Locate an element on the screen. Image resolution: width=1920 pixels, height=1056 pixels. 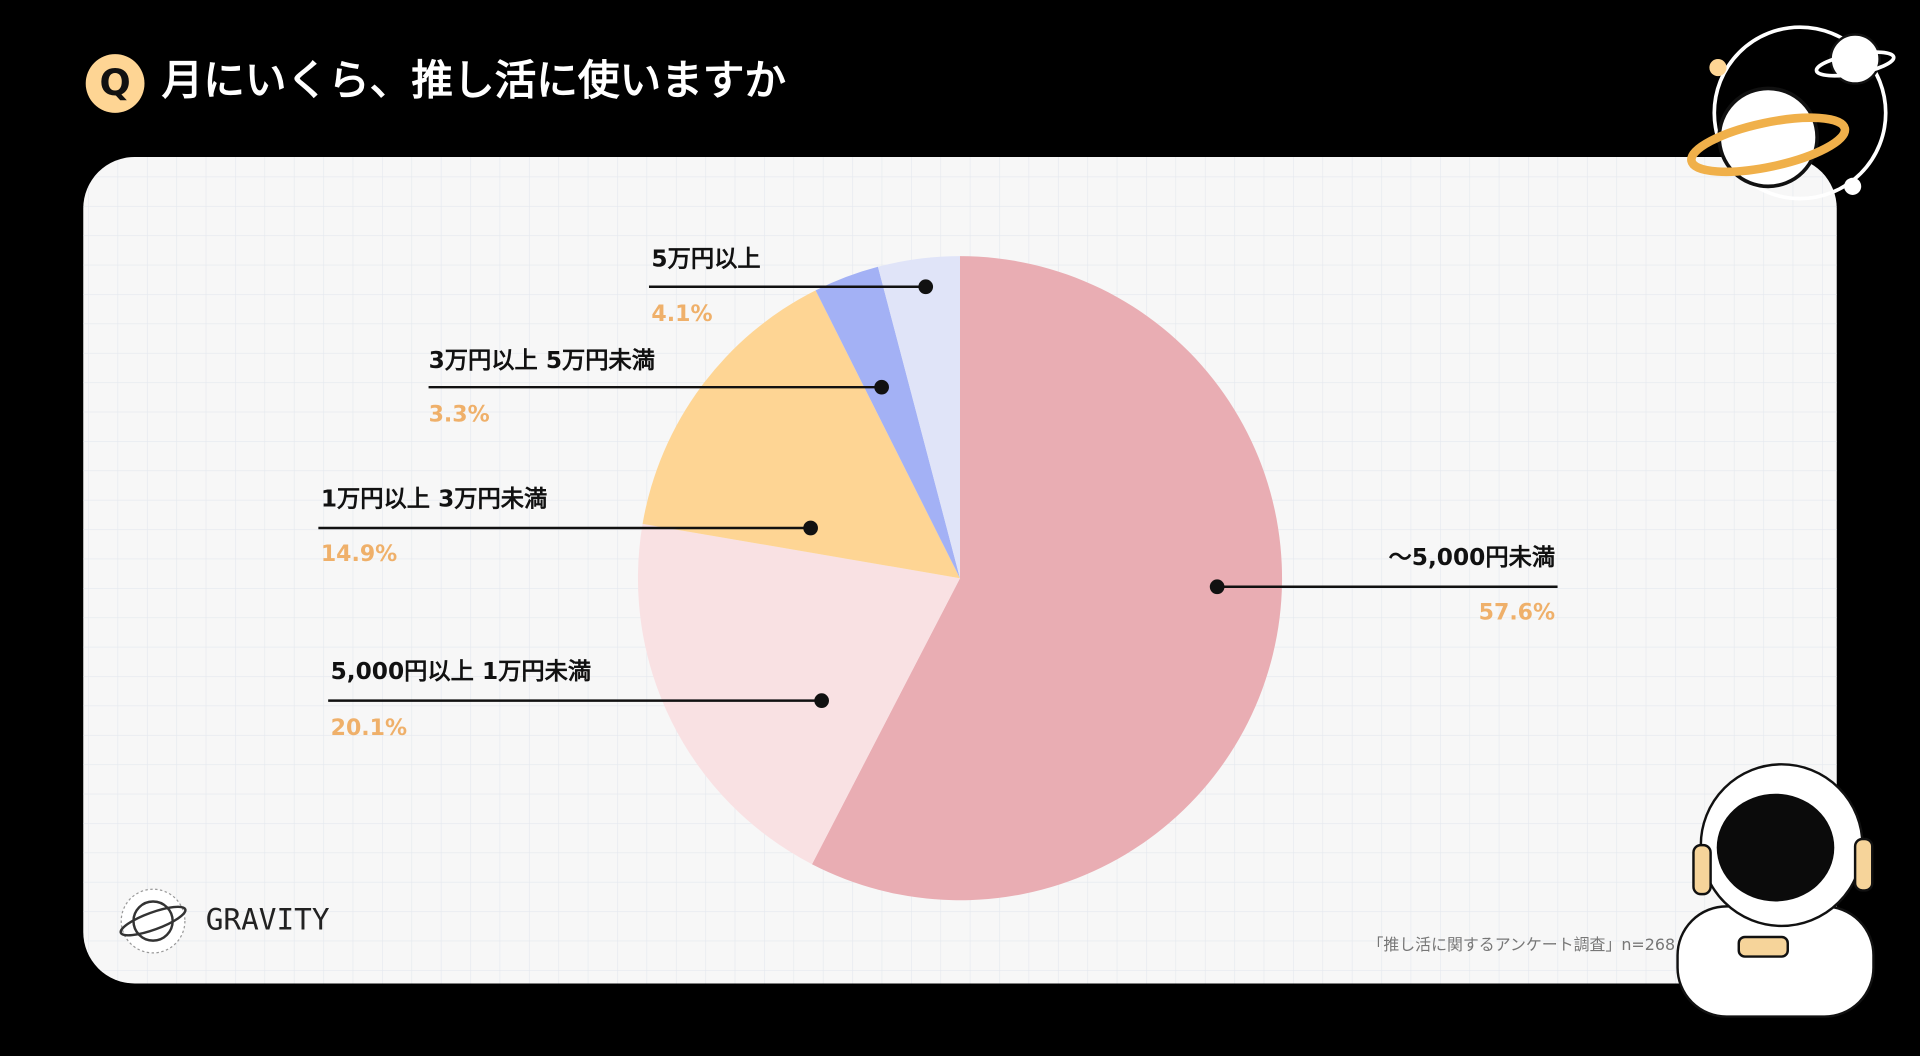
slice-value-label: 20.1% is located at coordinates (369, 728).